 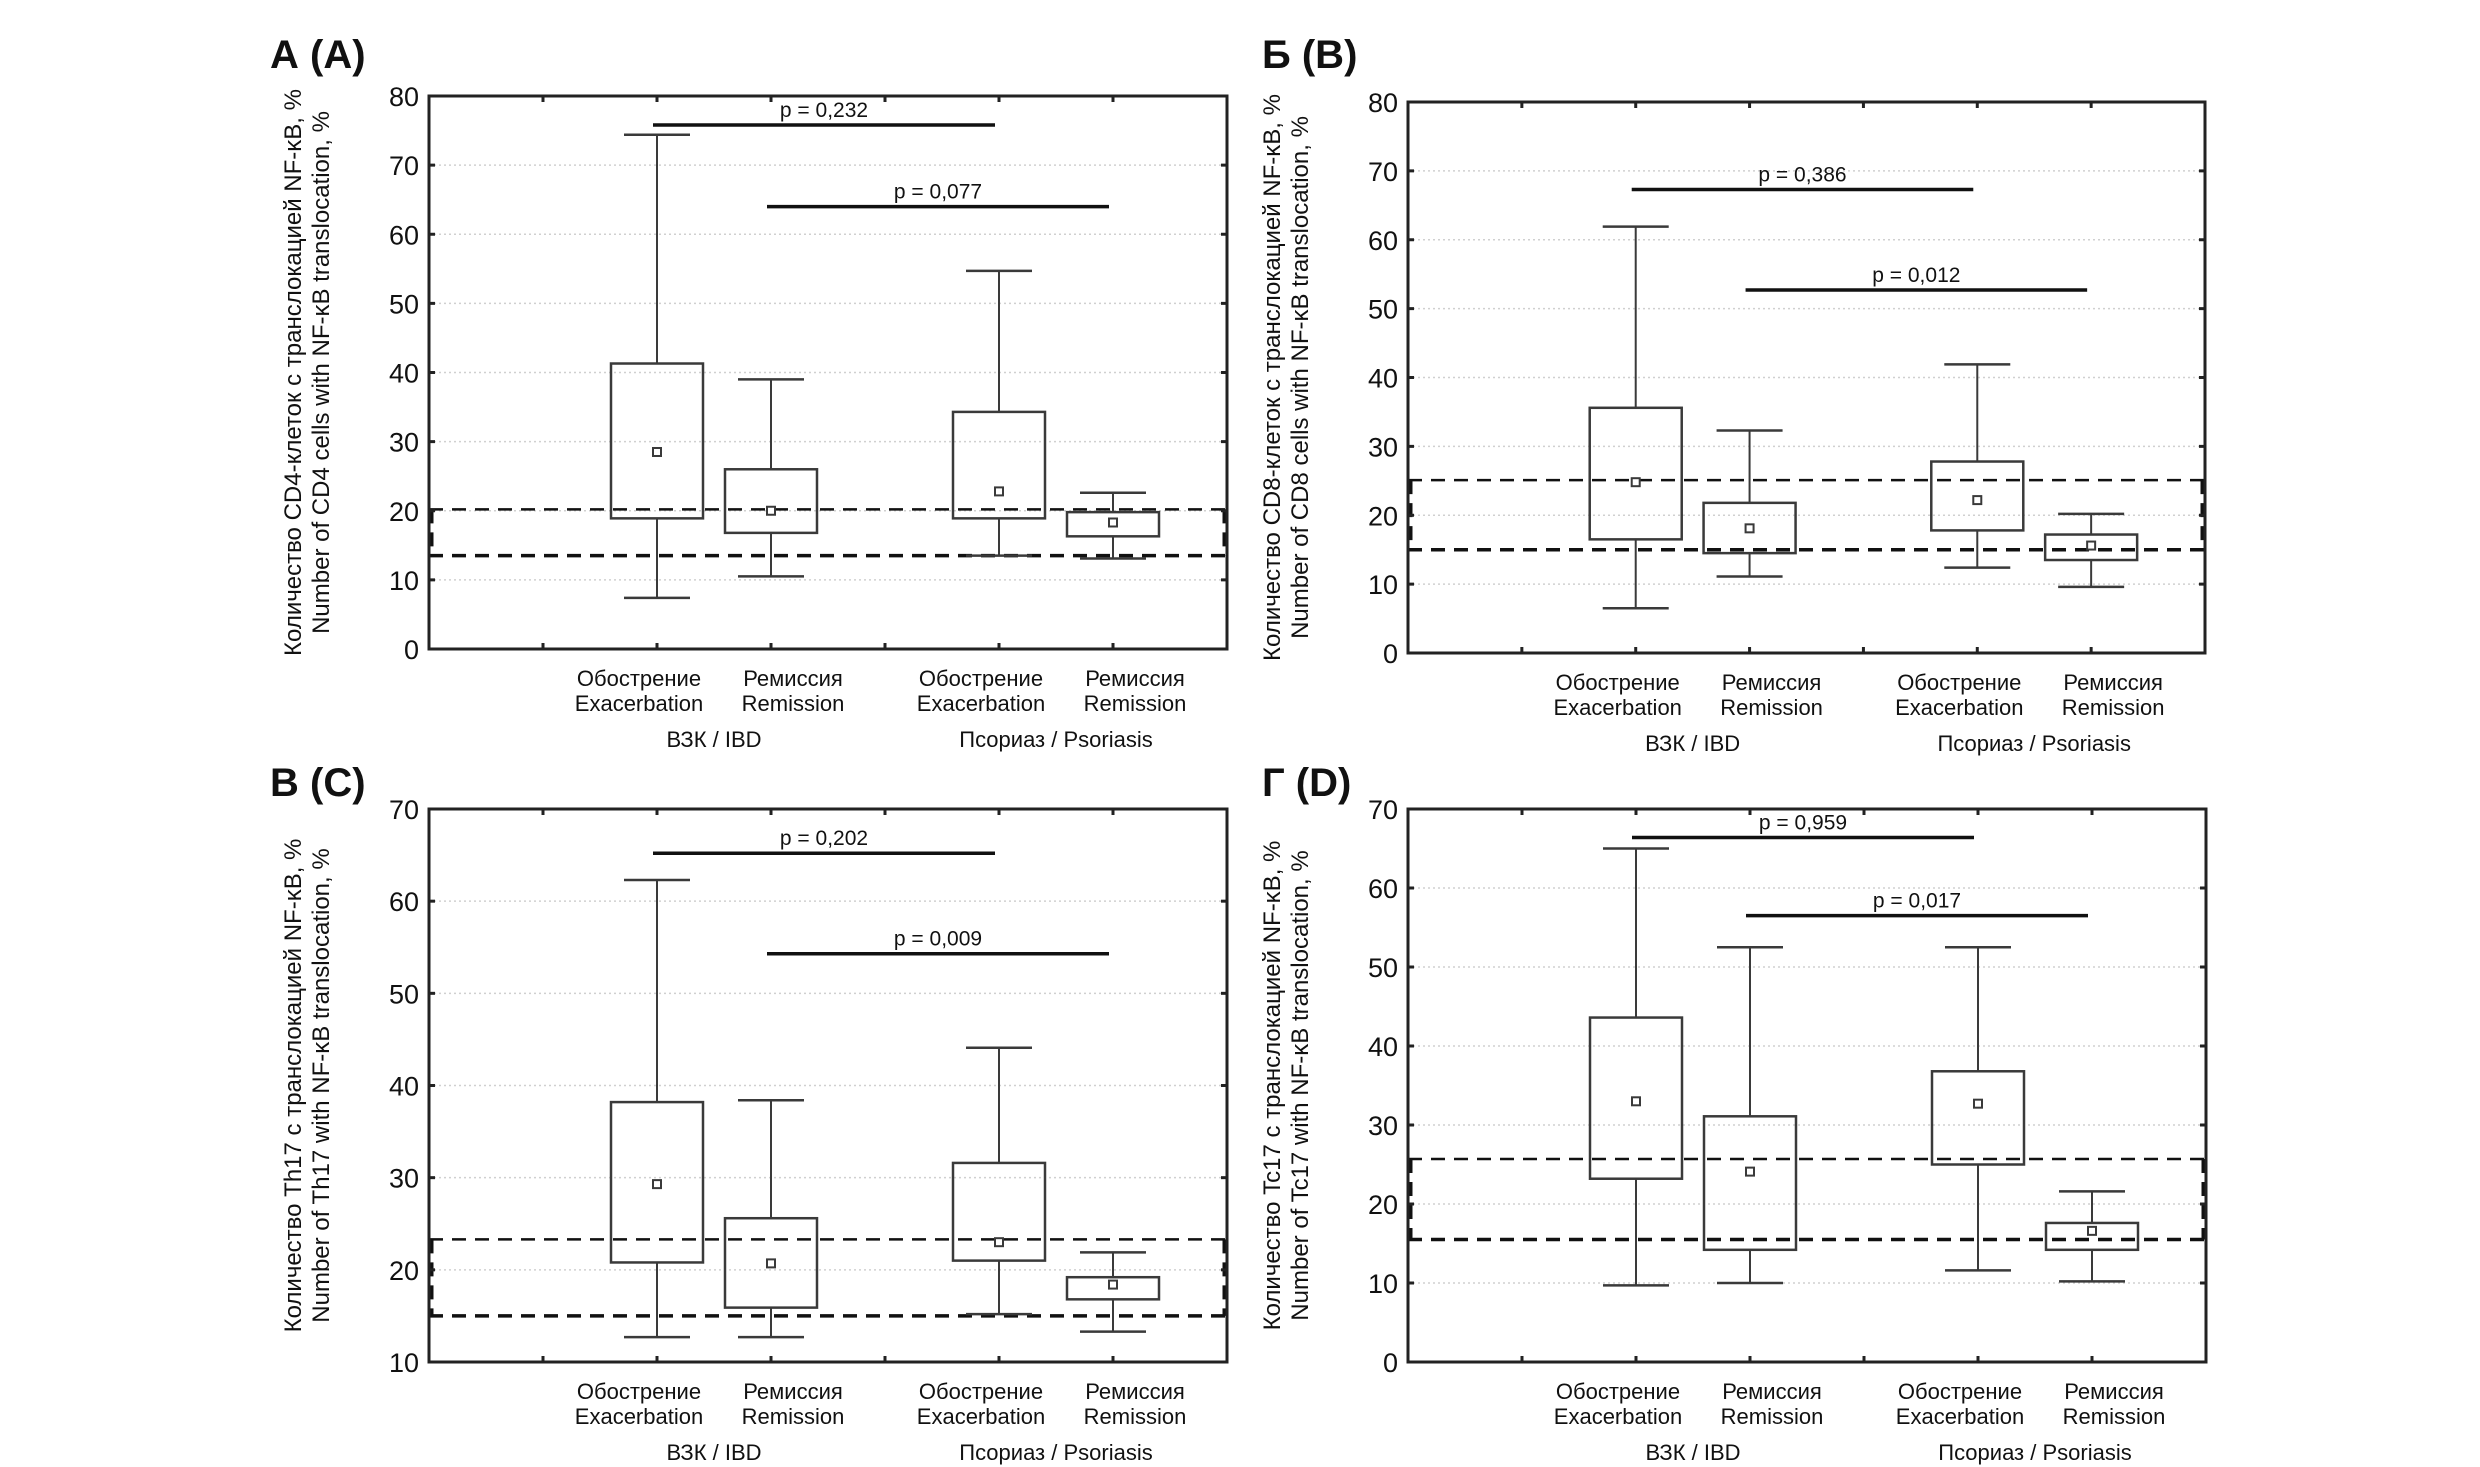 I want to click on panel-title: Г (D), so click(x=1306, y=783).